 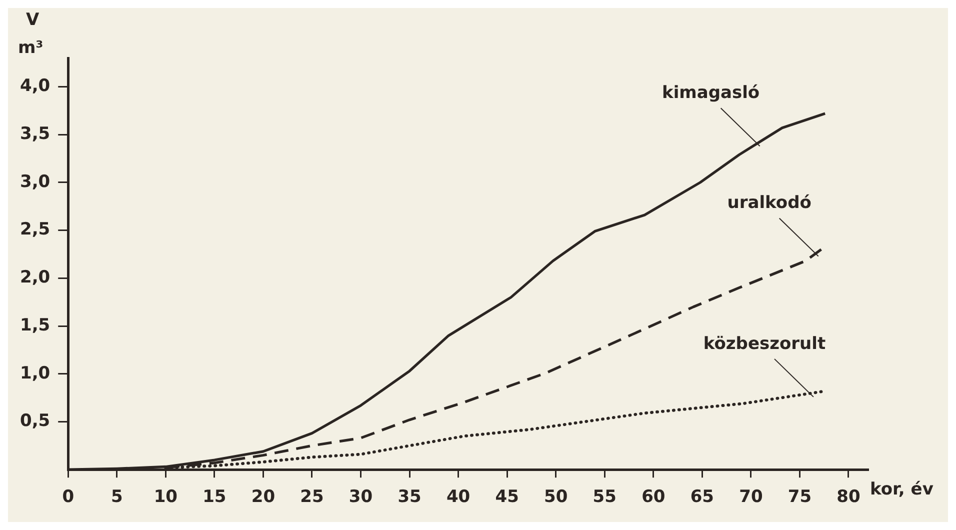 I want to click on y-tick-label: 3,5, so click(x=35, y=134).